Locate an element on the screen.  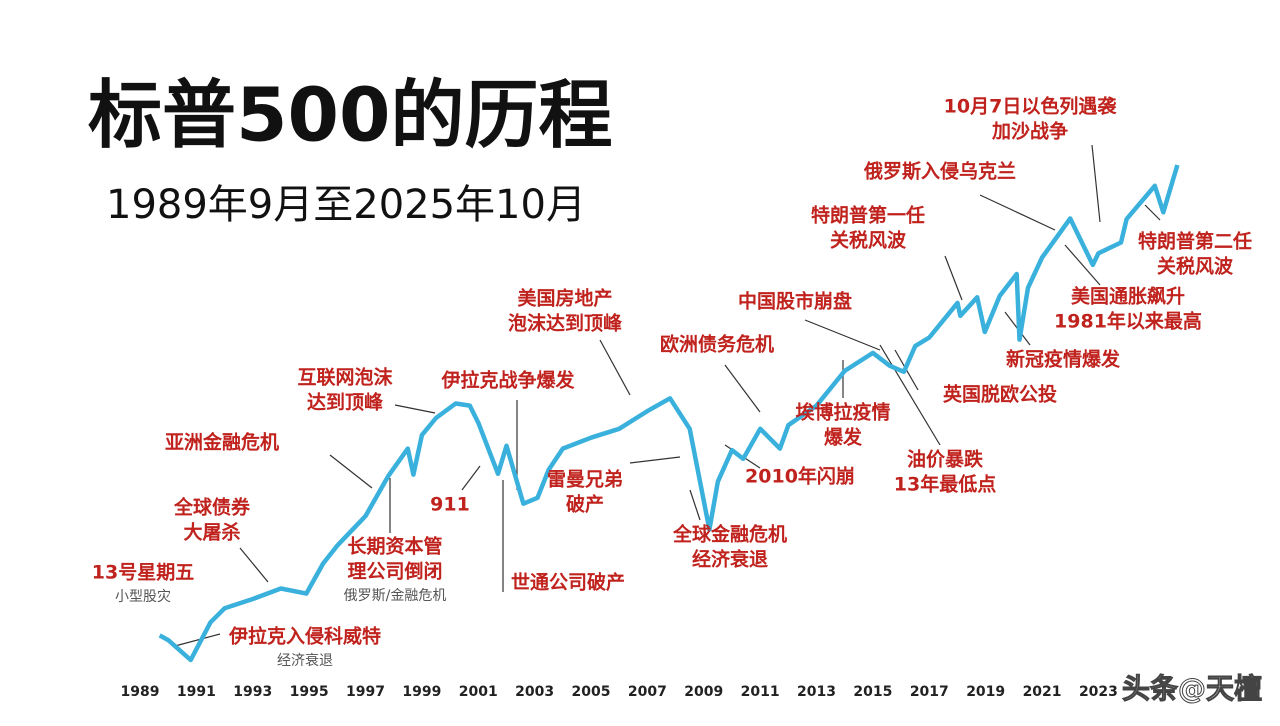
x-tick-label: 2021 is located at coordinates (1042, 692).